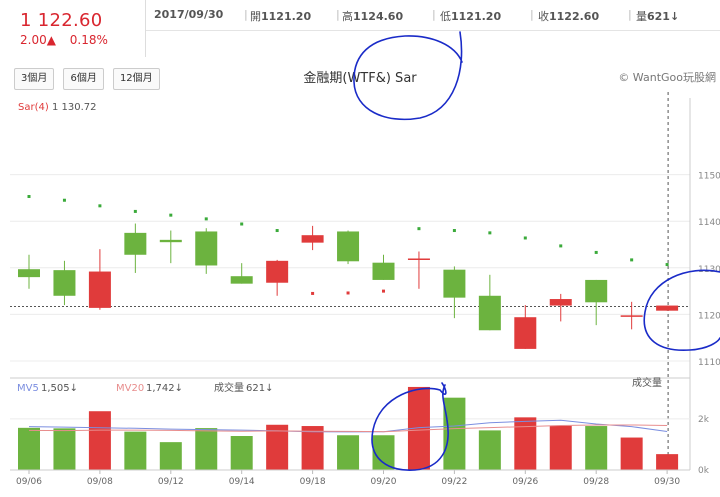  Describe the element at coordinates (709, 316) in the screenshot. I see `price-tick-label: 1120` at that location.